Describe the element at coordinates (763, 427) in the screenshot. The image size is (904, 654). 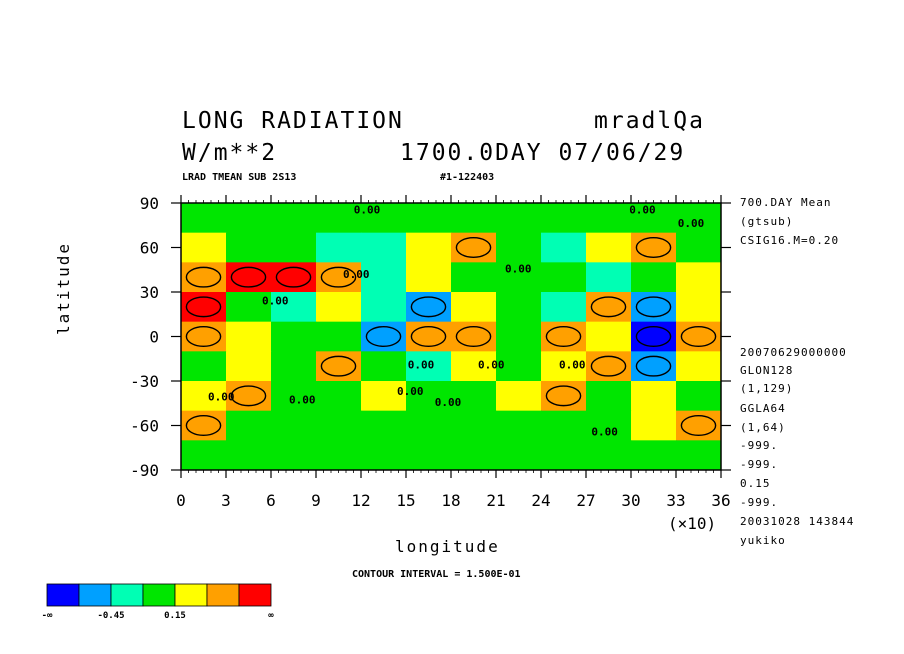
I see `side-info-line: (1,64)` at that location.